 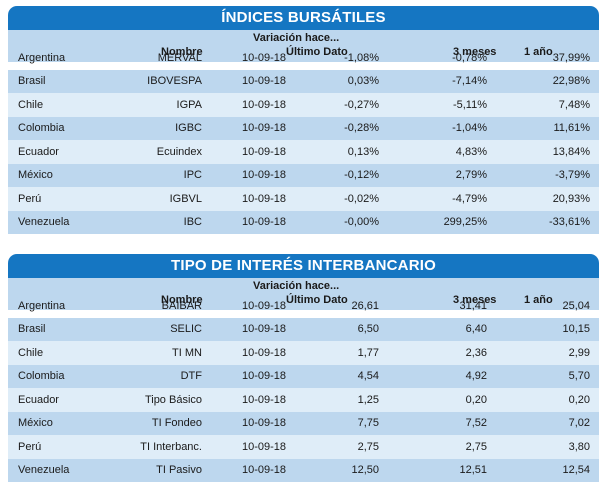 I want to click on row-1-year: 0,20, so click(x=579, y=399).